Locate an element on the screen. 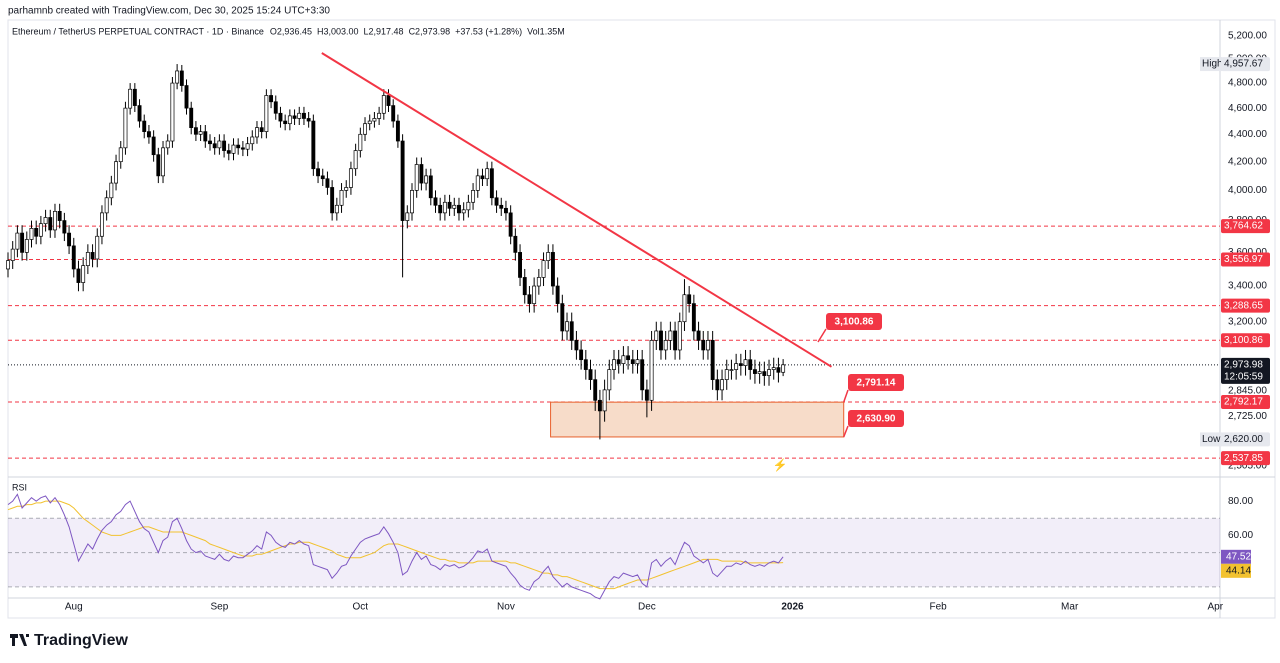 The height and width of the screenshot is (663, 1280). level-tag: 2,792.17 is located at coordinates (1243, 402).